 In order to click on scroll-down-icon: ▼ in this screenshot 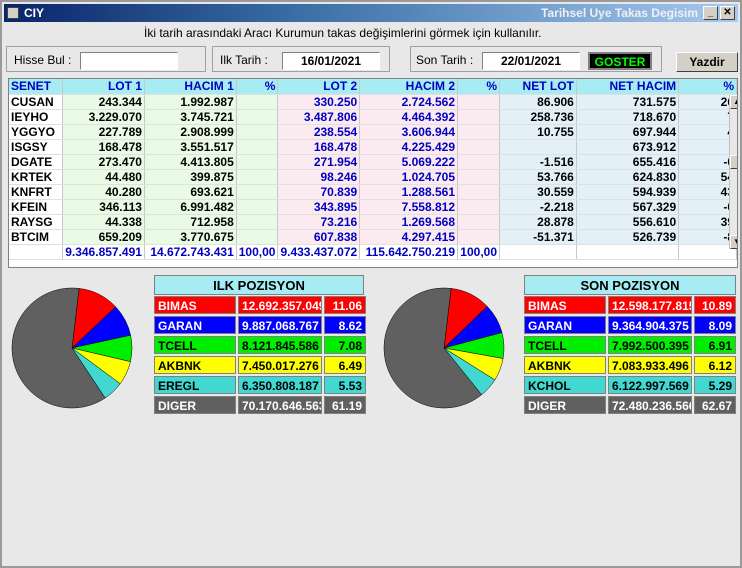, I will do `click(733, 242)`.